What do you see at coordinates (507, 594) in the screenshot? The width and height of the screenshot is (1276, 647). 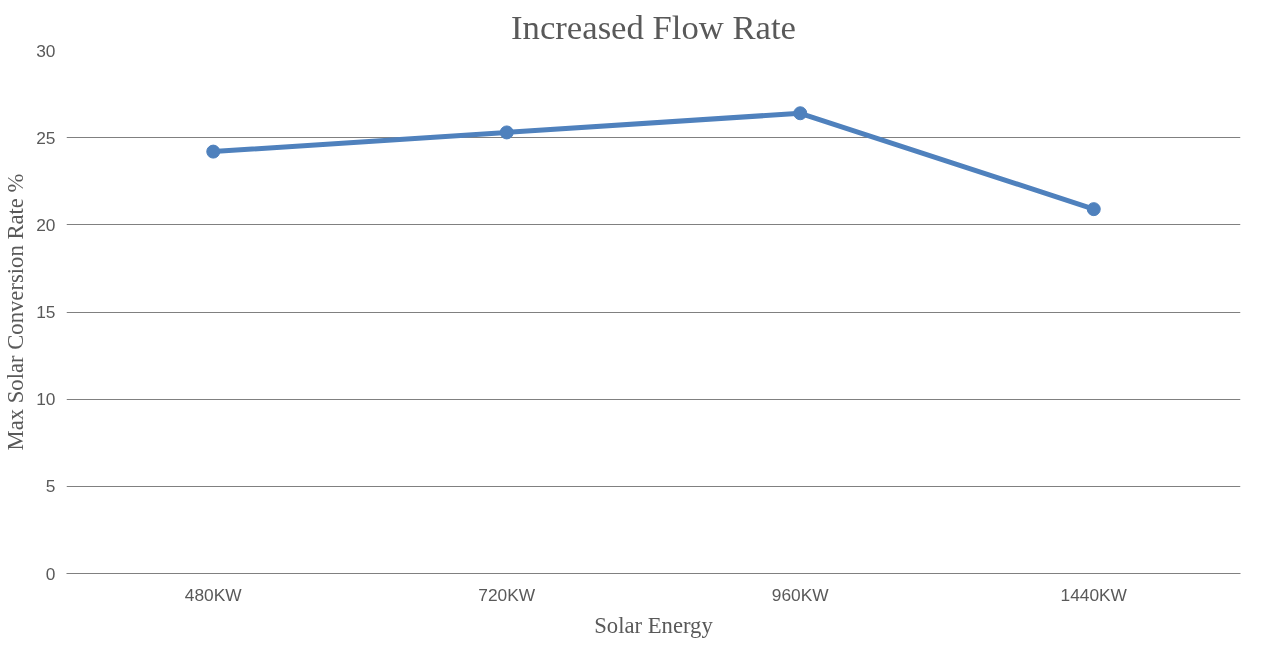 I see `x-tick-label: 720KW` at bounding box center [507, 594].